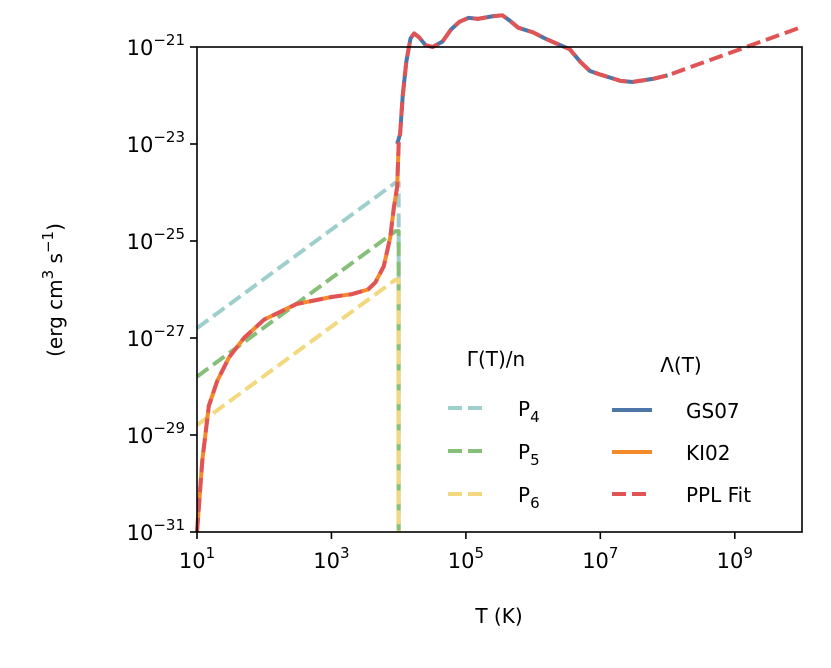 The image size is (831, 668). I want to click on y-tick-label: 10−31, so click(156, 530).